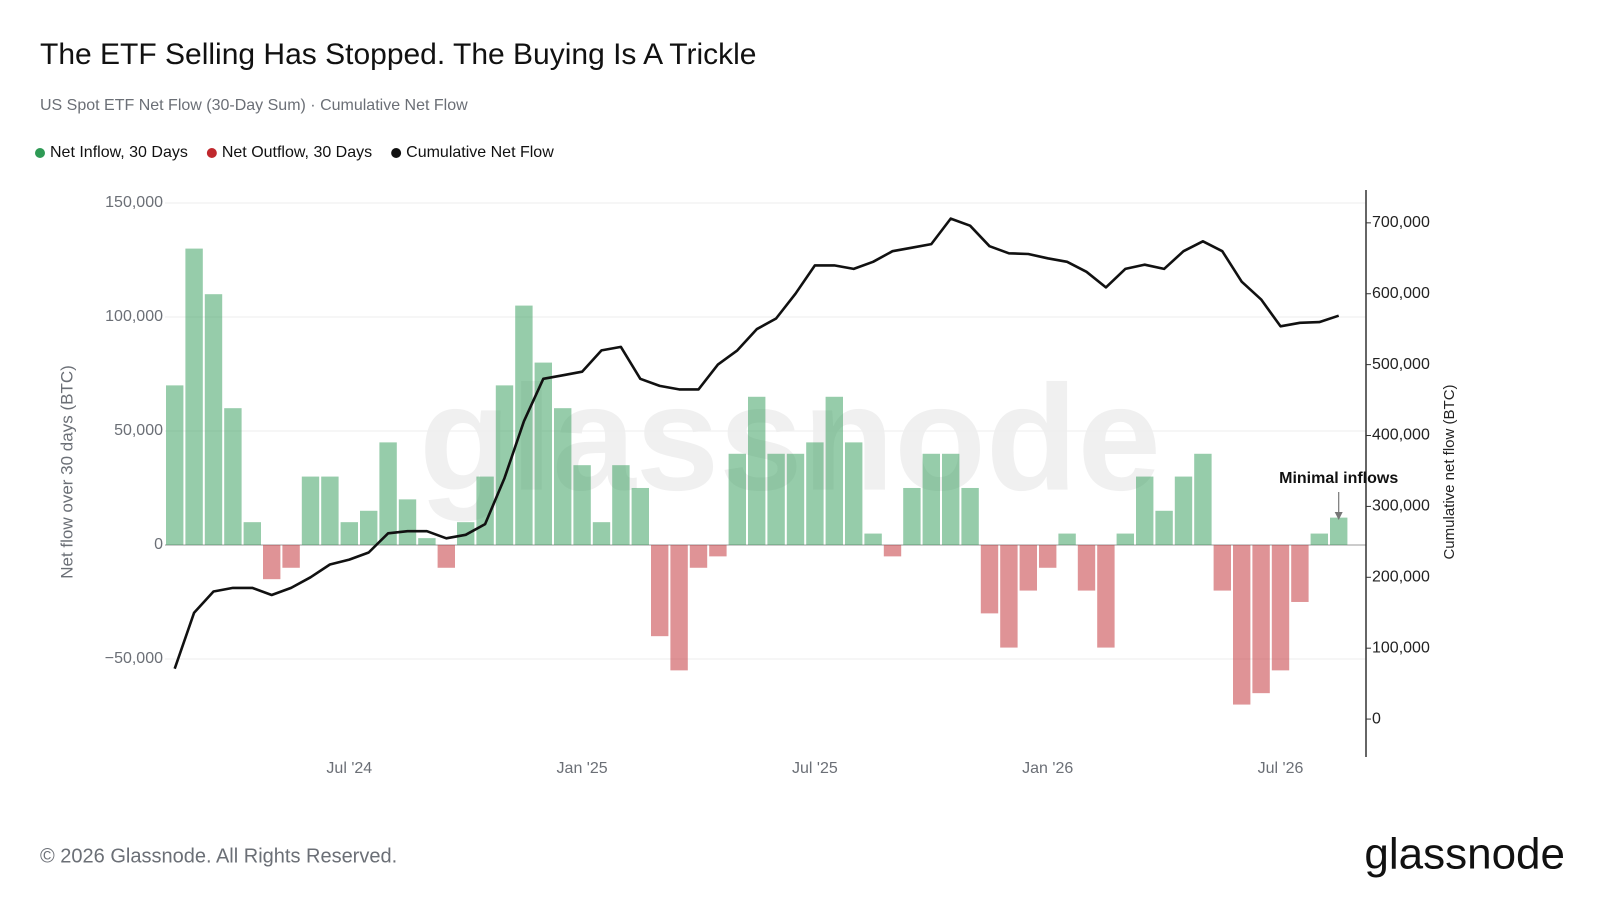 The image size is (1600, 905). I want to click on annotation-arrowhead, so click(1338, 516).